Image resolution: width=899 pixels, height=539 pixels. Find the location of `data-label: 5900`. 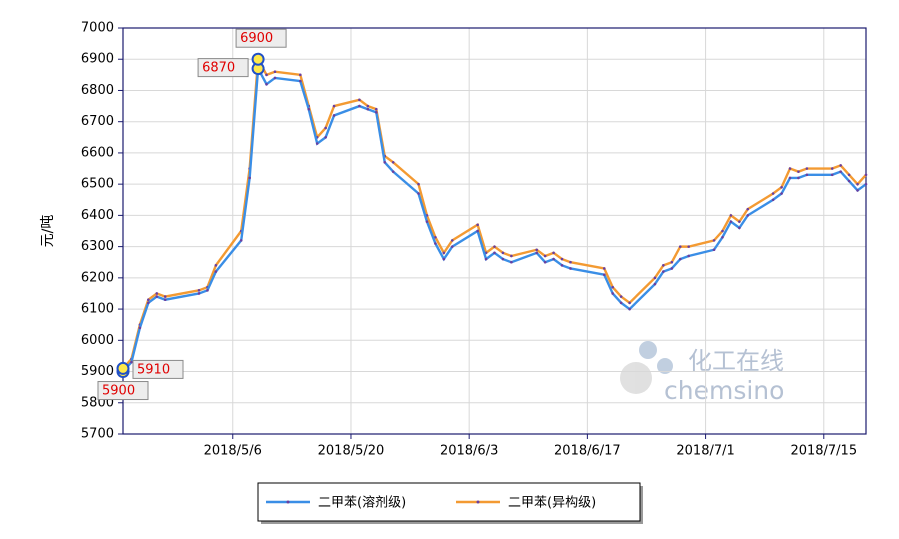

data-label: 5900 is located at coordinates (118, 391).